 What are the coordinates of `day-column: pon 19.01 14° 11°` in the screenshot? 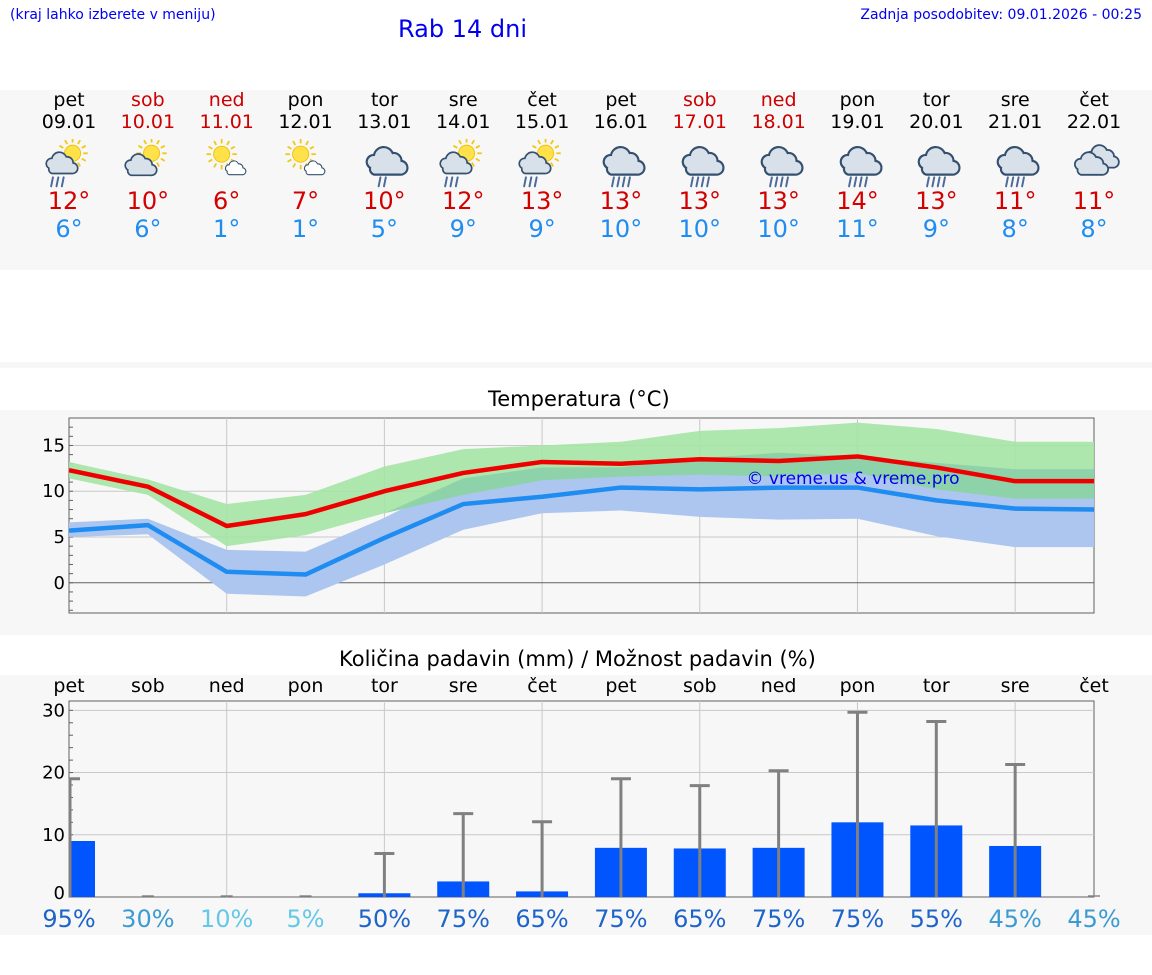 It's located at (857, 166).